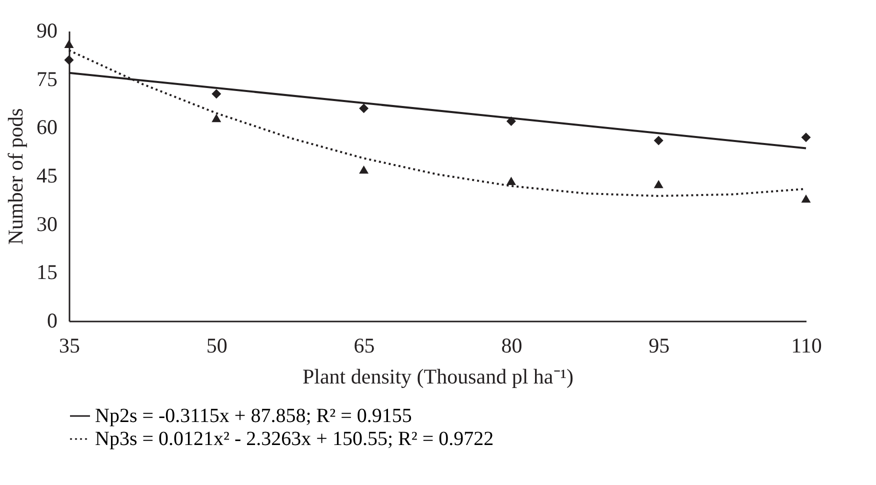  What do you see at coordinates (511, 346) in the screenshot?
I see `x-tick-label: 80` at bounding box center [511, 346].